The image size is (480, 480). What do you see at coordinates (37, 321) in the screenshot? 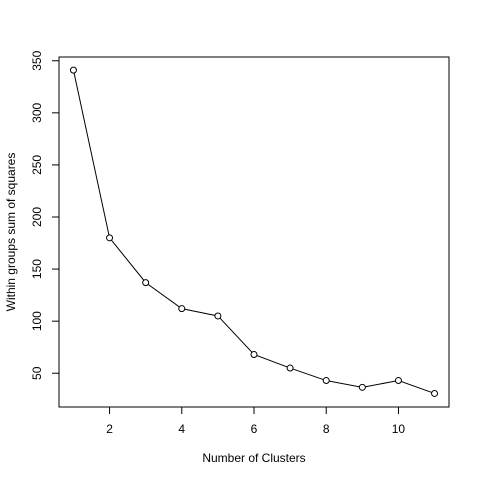
I see `y-tick-label: 100` at bounding box center [37, 321].